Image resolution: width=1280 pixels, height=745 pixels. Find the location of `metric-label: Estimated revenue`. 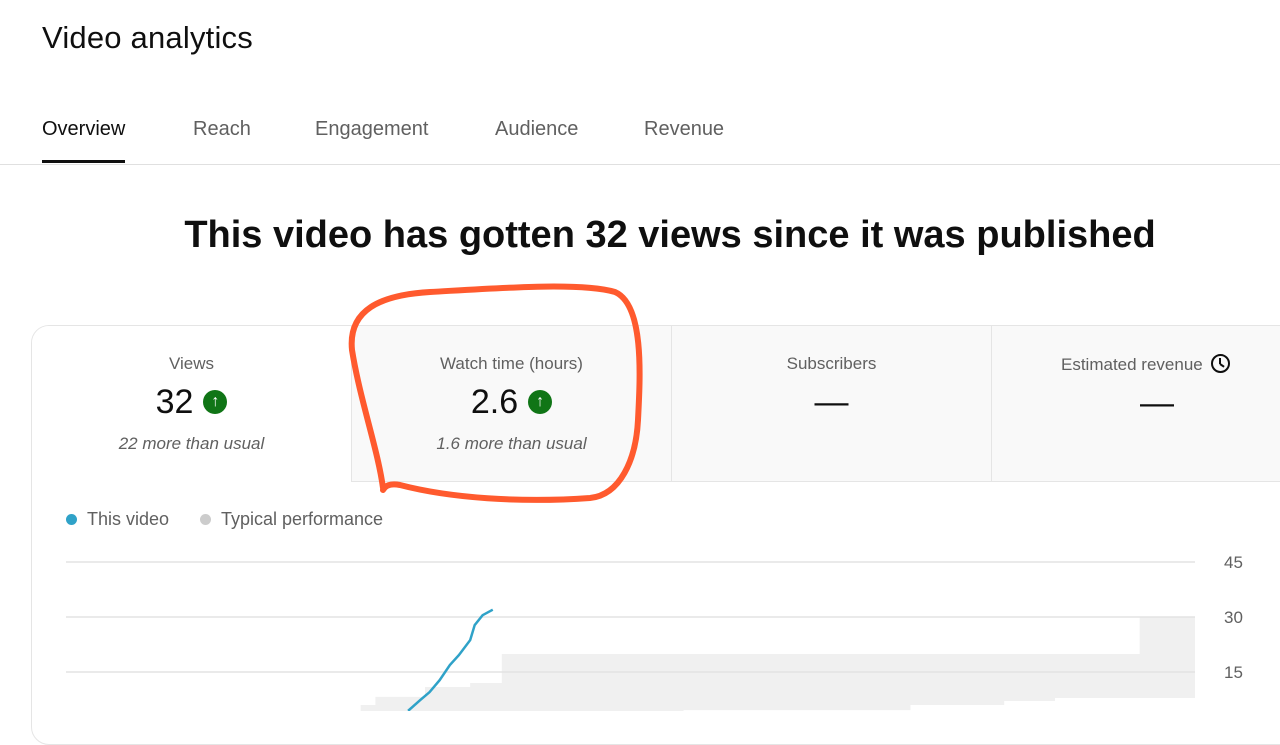

metric-label: Estimated revenue is located at coordinates (1132, 364).